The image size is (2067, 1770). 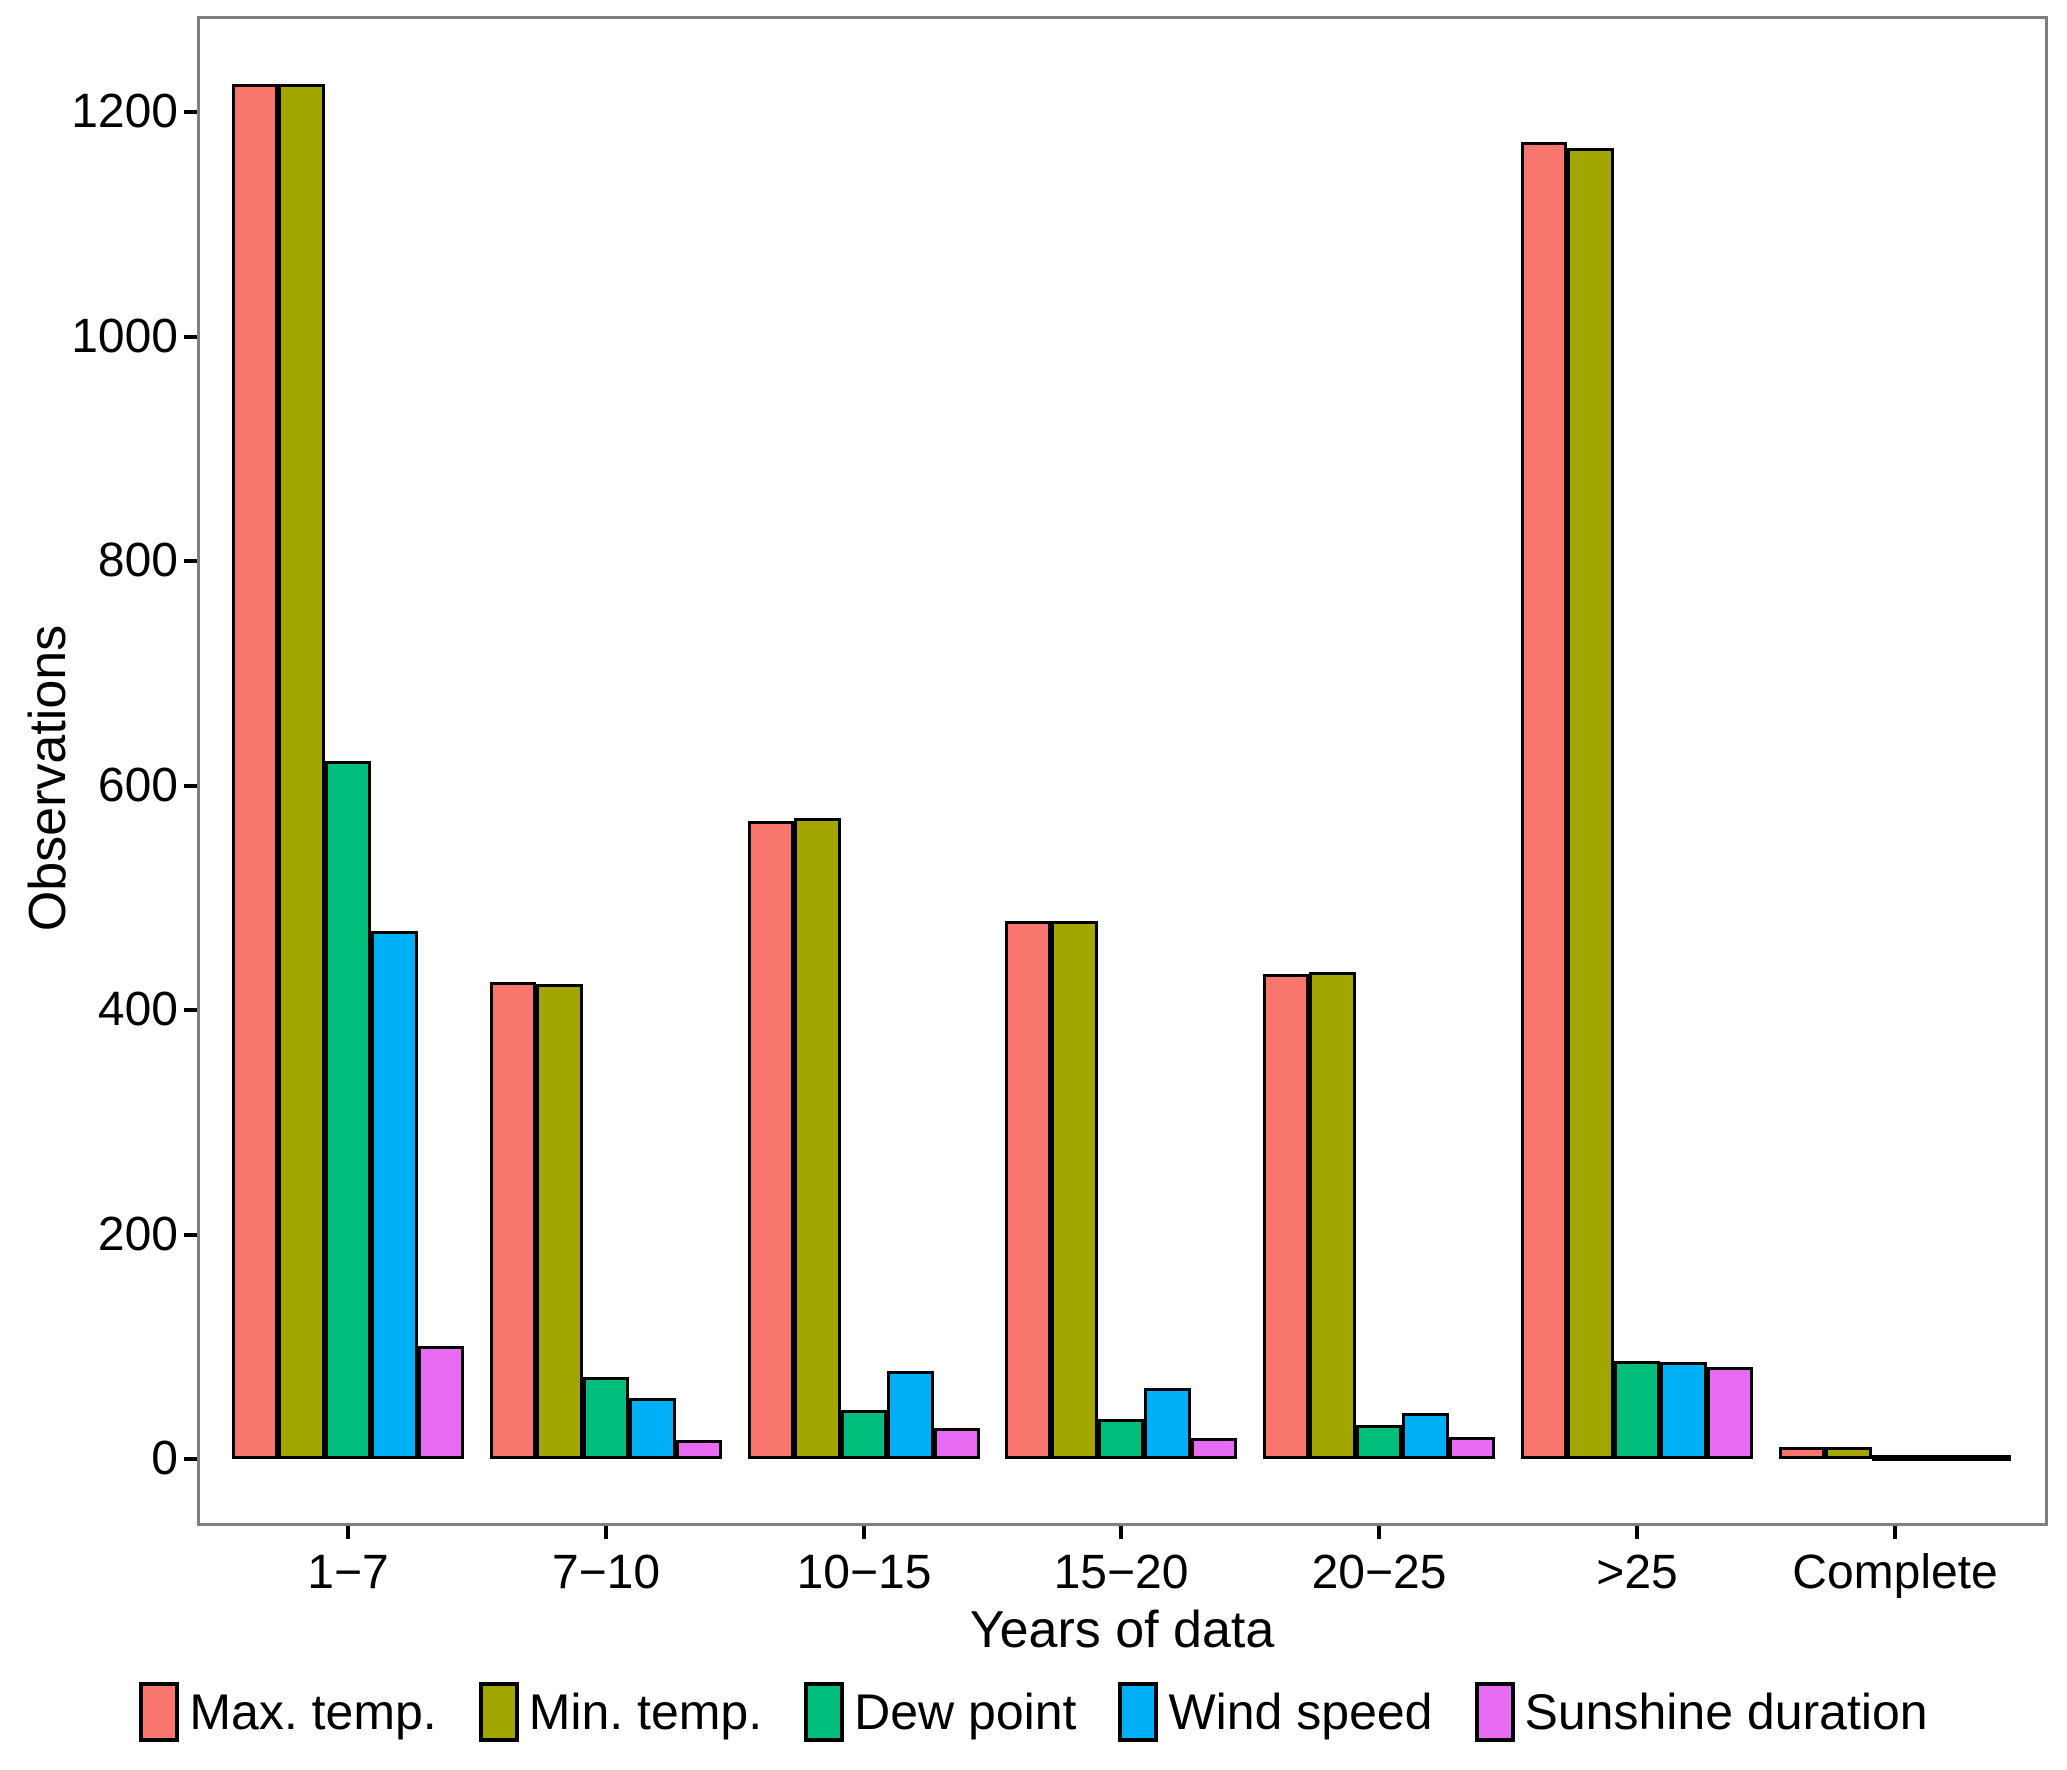 What do you see at coordinates (137, 560) in the screenshot?
I see `y-tick-label: 800` at bounding box center [137, 560].